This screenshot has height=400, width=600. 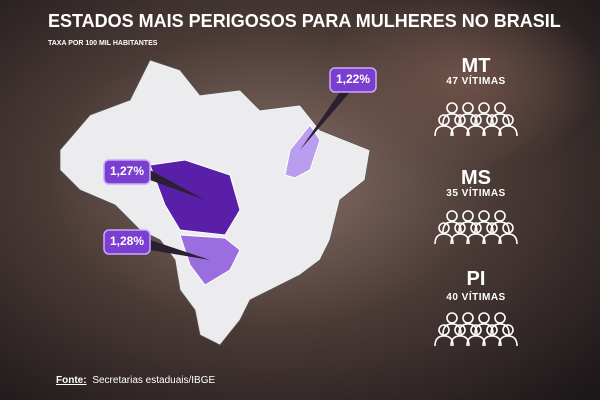 I want to click on rate-label: 1,27%, so click(x=127, y=171).